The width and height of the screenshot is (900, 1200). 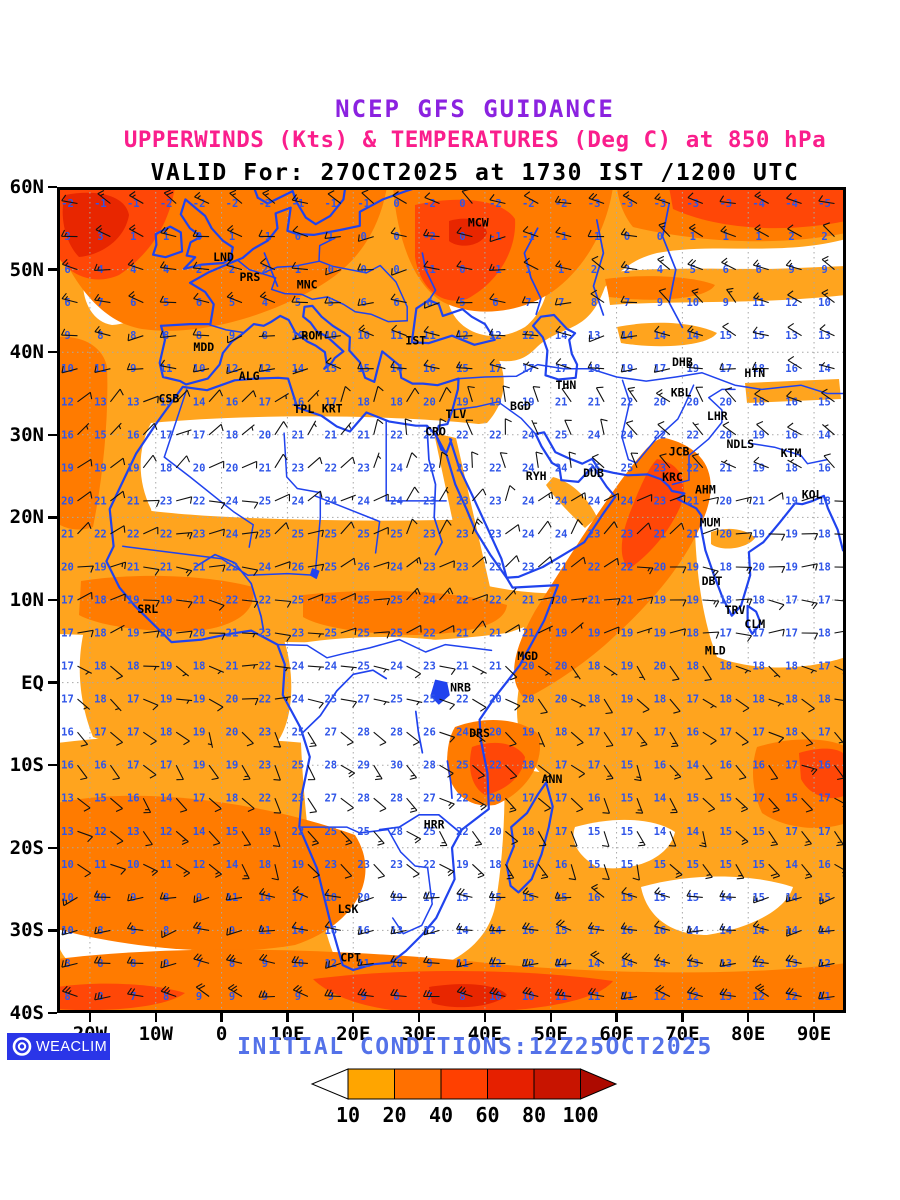 I want to click on city-label: MLD, so click(x=715, y=650).